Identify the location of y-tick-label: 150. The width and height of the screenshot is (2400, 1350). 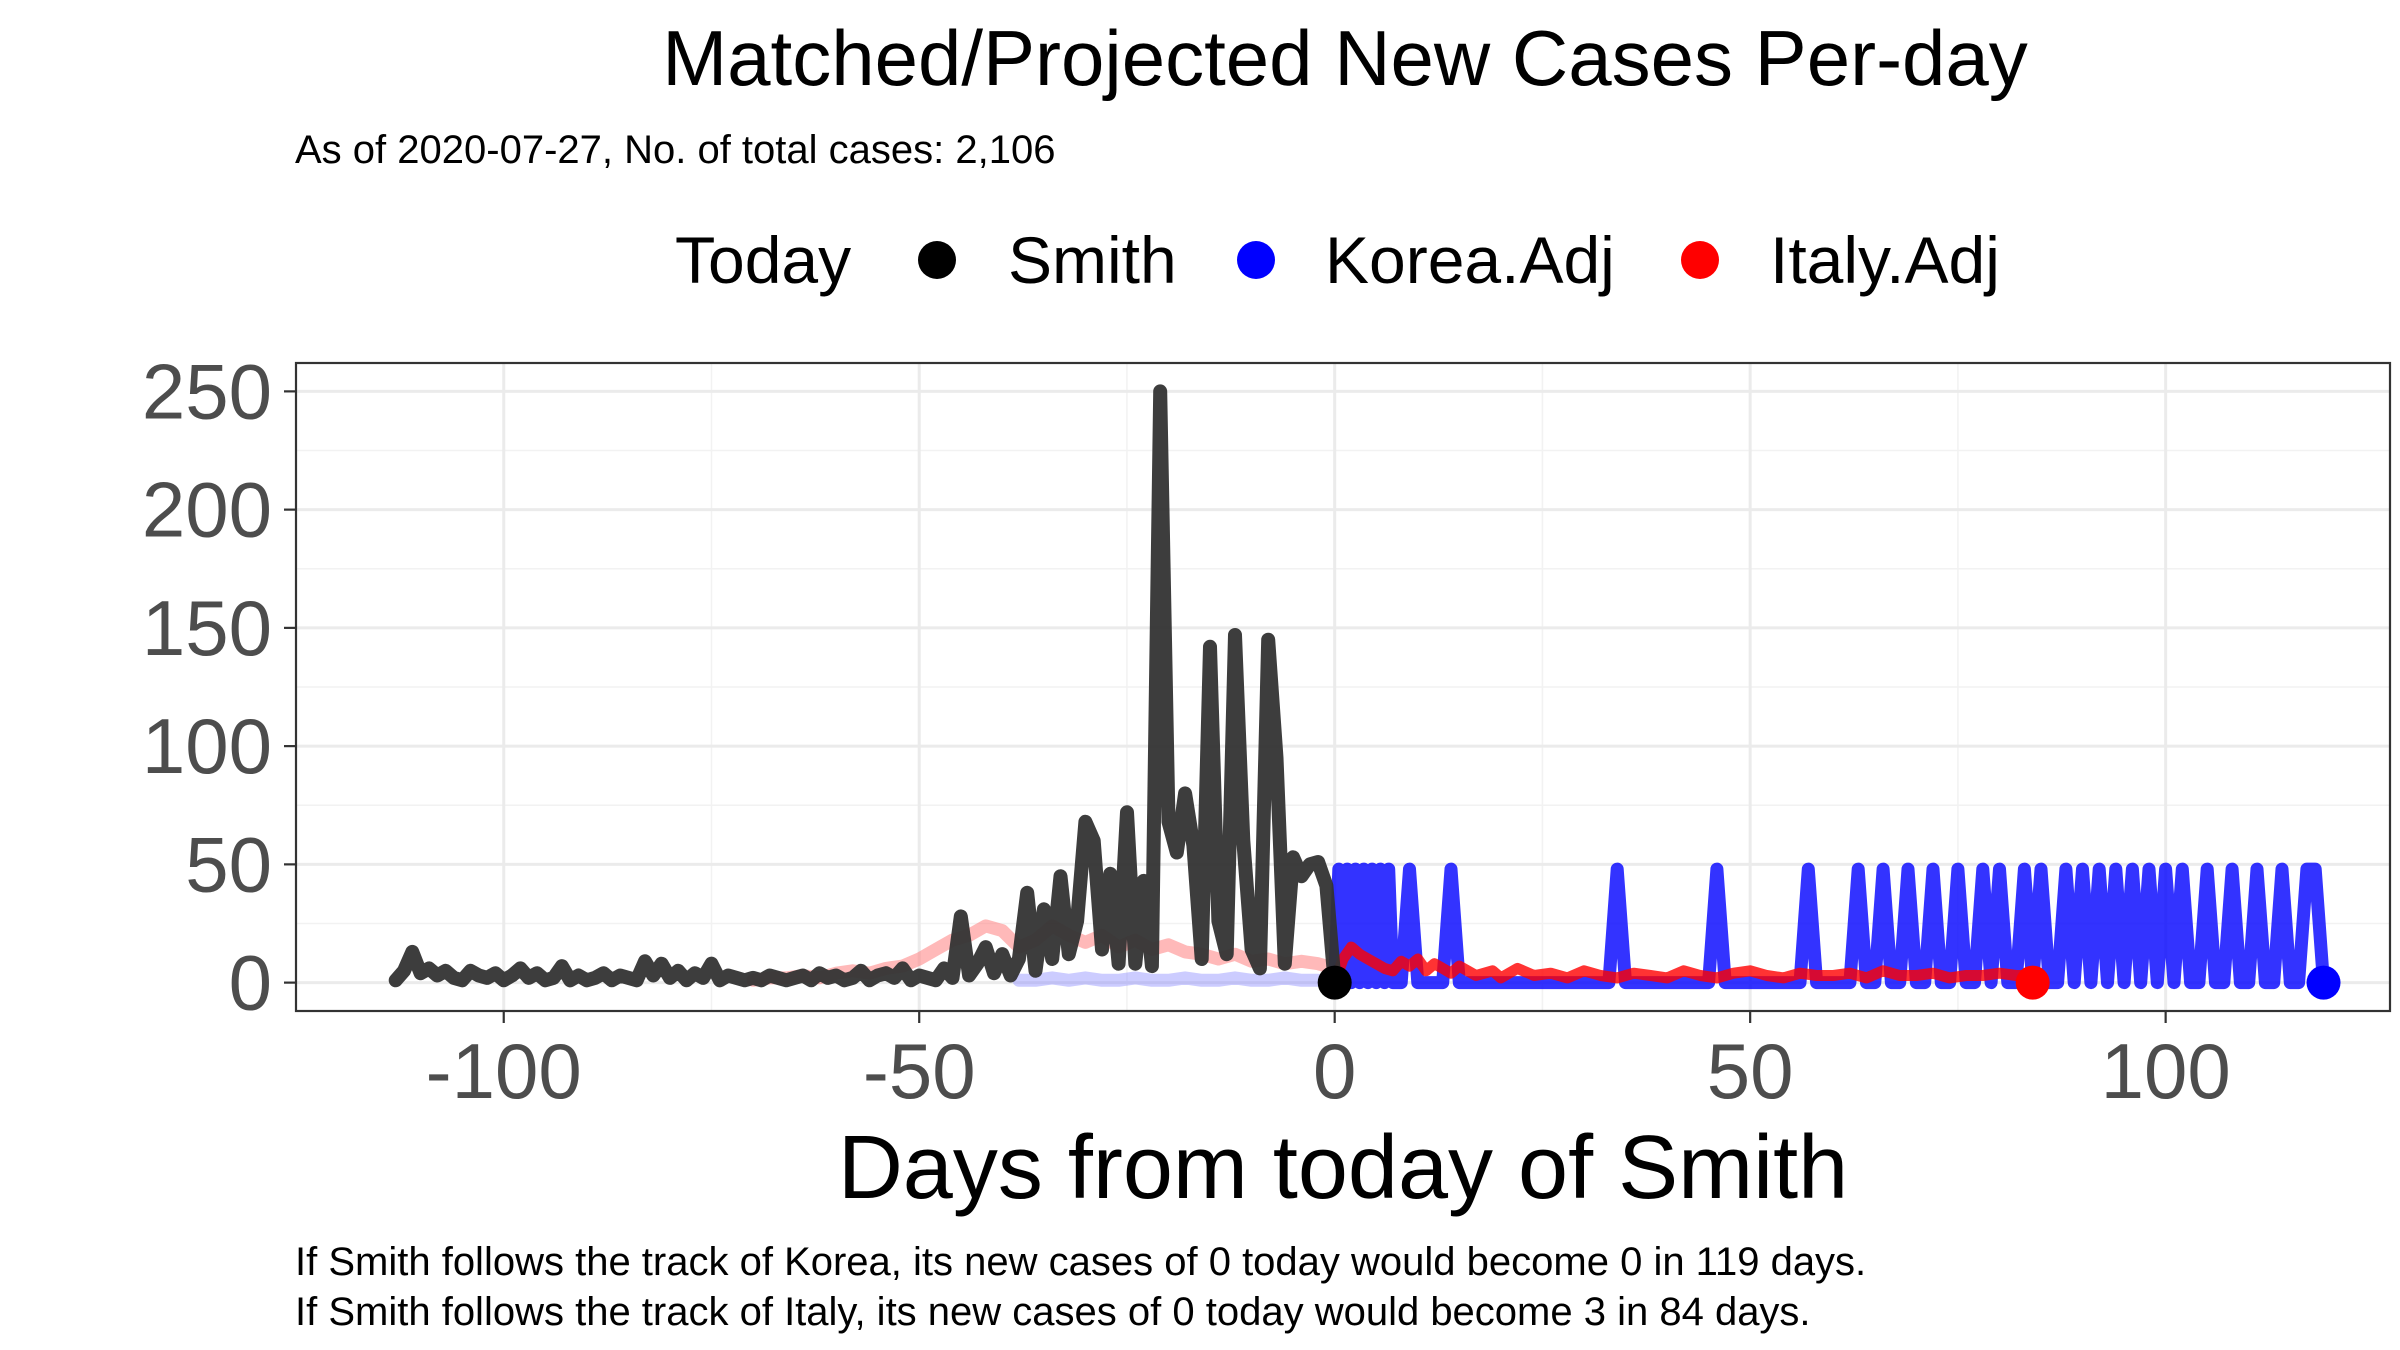
(207, 628).